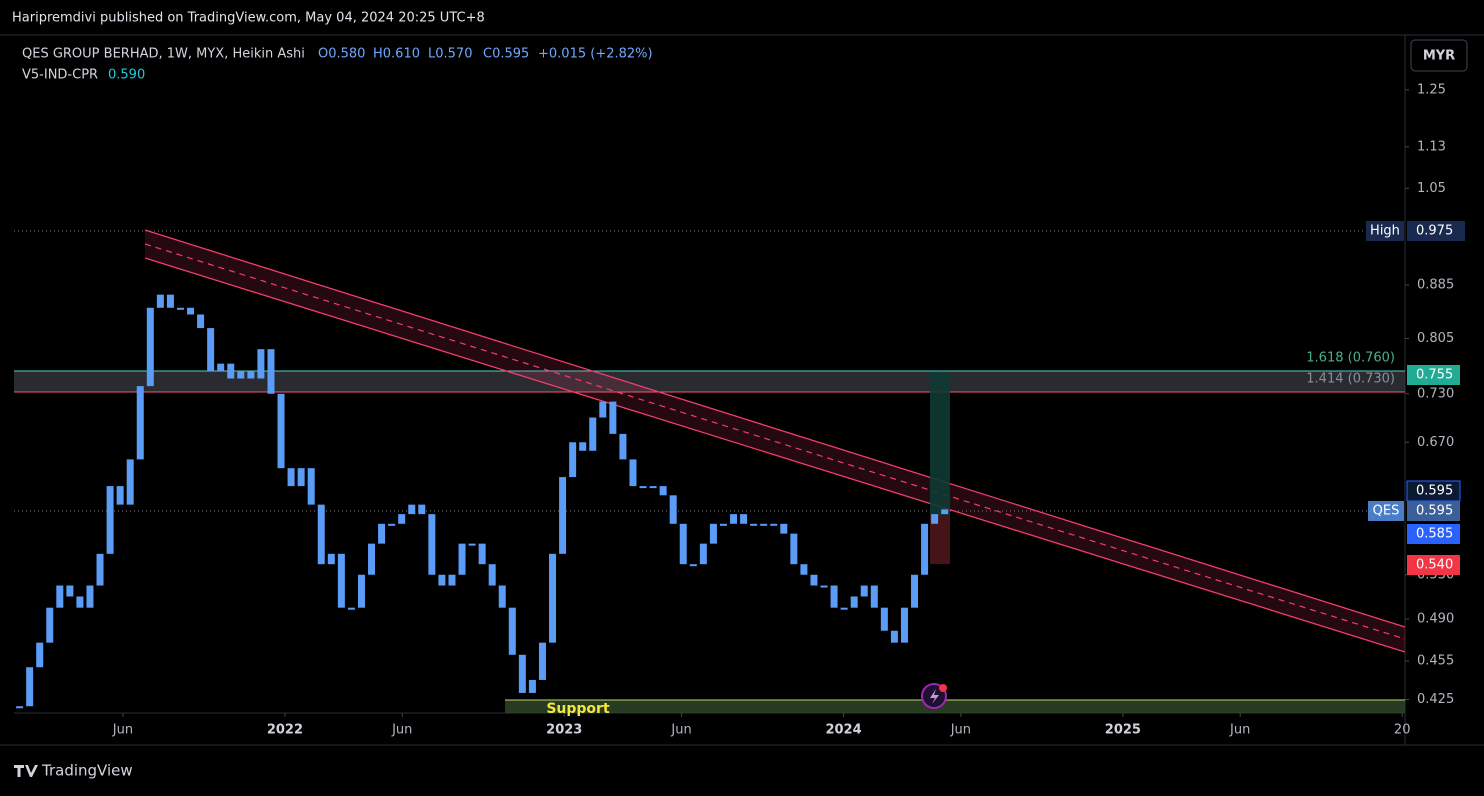 Image resolution: width=1484 pixels, height=796 pixels. Describe the element at coordinates (1431, 89) in the screenshot. I see `y-tick-label: 1.25` at that location.